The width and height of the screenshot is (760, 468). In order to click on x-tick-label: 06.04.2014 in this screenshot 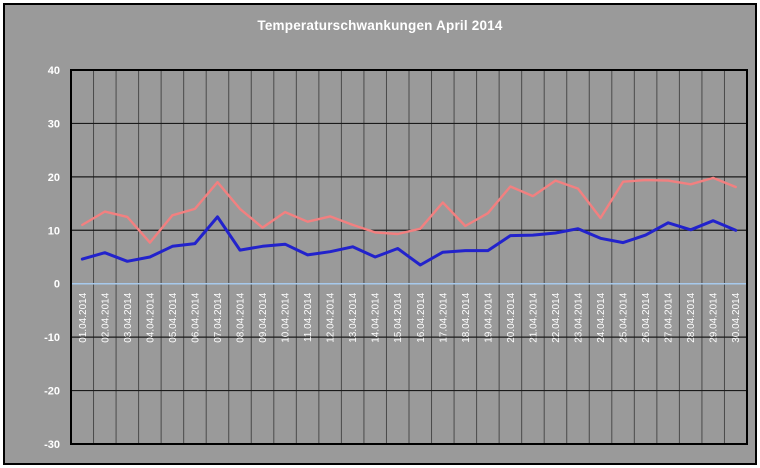, I will do `click(195, 317)`.